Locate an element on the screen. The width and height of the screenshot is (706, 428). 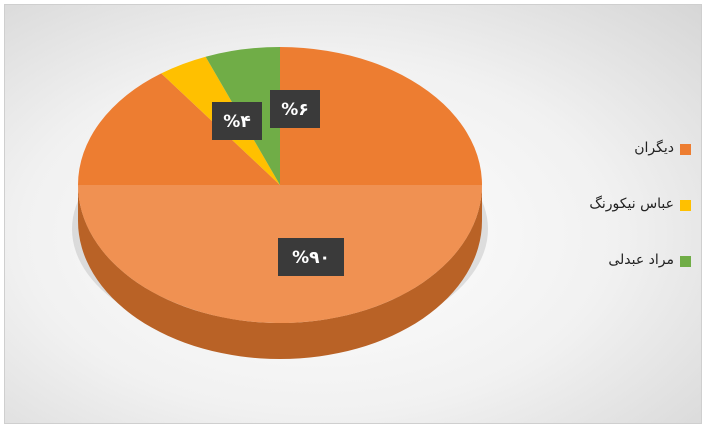
legend-item-abbas: عباس نیکورنگ is located at coordinates (621, 224).